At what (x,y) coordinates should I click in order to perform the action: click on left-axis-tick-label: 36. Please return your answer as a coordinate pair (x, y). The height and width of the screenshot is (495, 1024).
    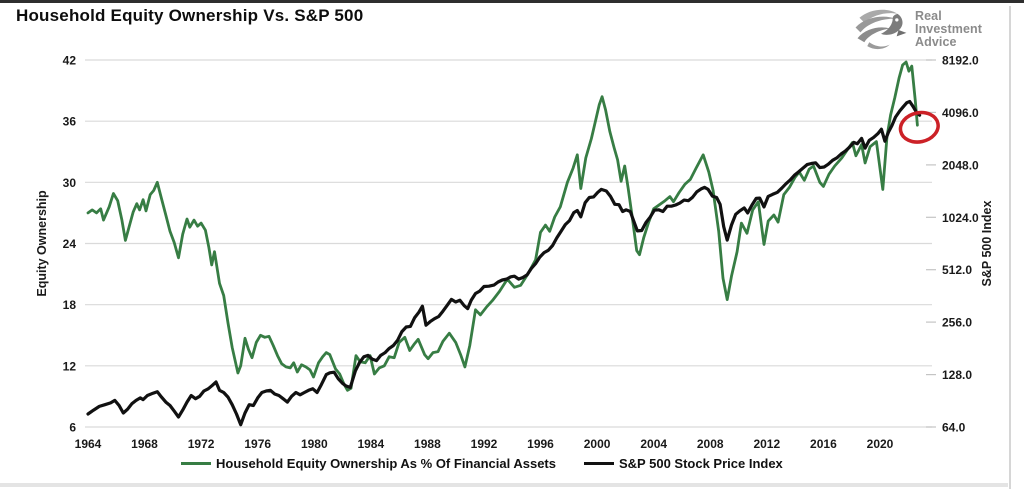
    Looking at the image, I should click on (70, 122).